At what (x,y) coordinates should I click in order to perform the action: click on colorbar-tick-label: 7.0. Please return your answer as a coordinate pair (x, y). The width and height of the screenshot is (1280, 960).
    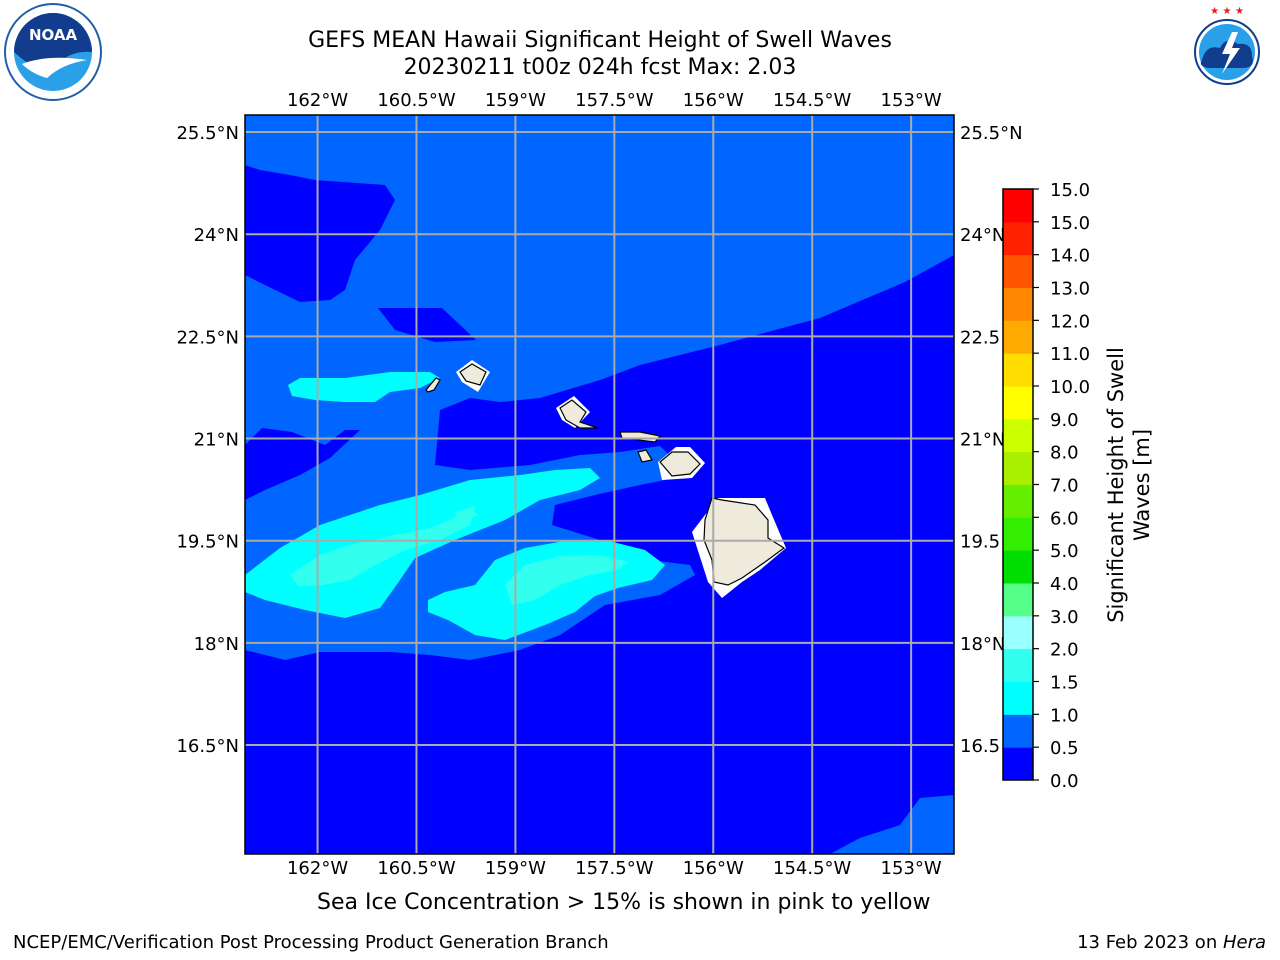
    Looking at the image, I should click on (1064, 486).